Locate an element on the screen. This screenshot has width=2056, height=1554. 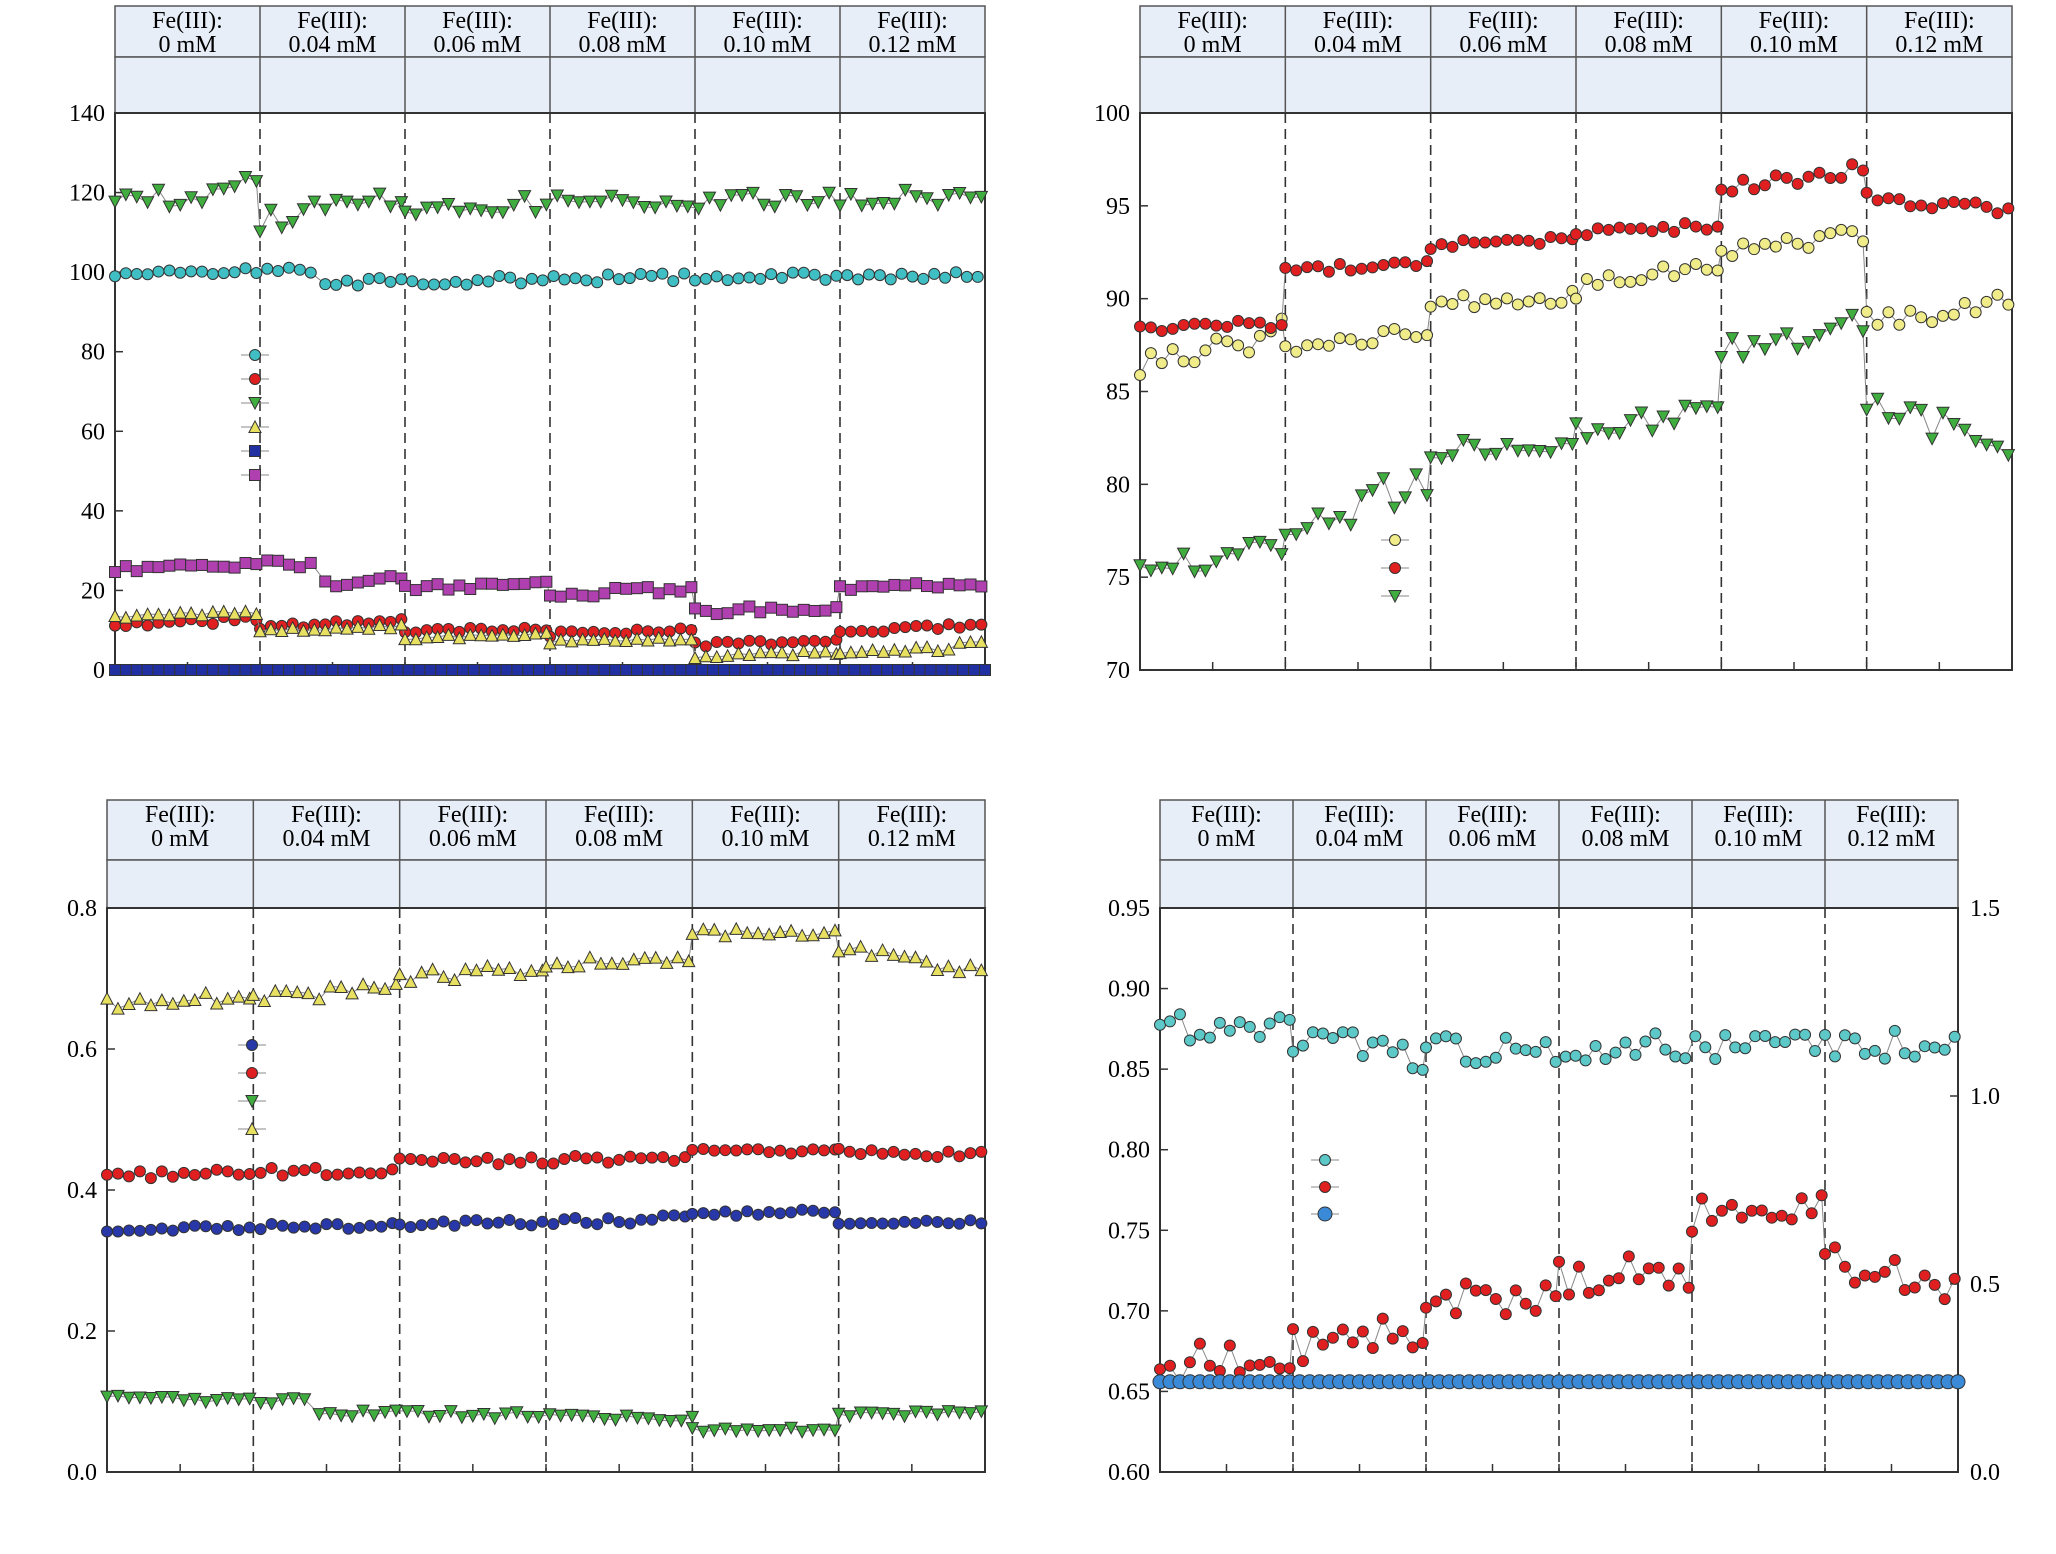
y-tick-label: 75 is located at coordinates (1118, 578).